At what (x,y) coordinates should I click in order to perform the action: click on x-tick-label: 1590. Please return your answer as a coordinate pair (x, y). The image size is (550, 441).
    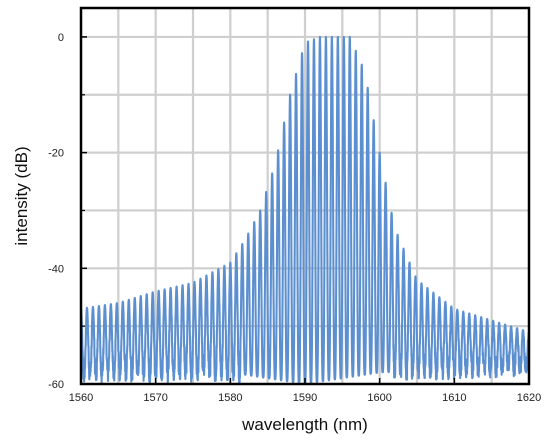
    Looking at the image, I should click on (305, 398).